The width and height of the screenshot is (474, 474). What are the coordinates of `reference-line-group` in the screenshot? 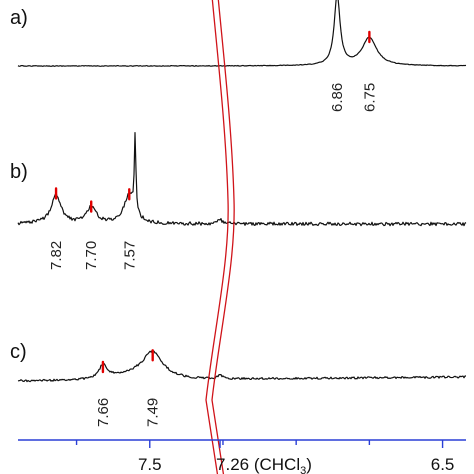 It's located at (220, 237).